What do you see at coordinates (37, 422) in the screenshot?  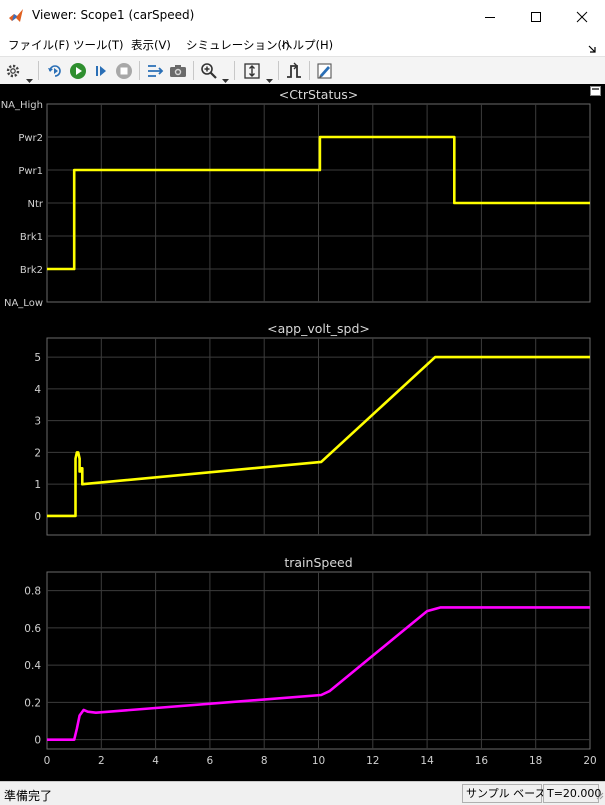 I see `y-tick-label: 3` at bounding box center [37, 422].